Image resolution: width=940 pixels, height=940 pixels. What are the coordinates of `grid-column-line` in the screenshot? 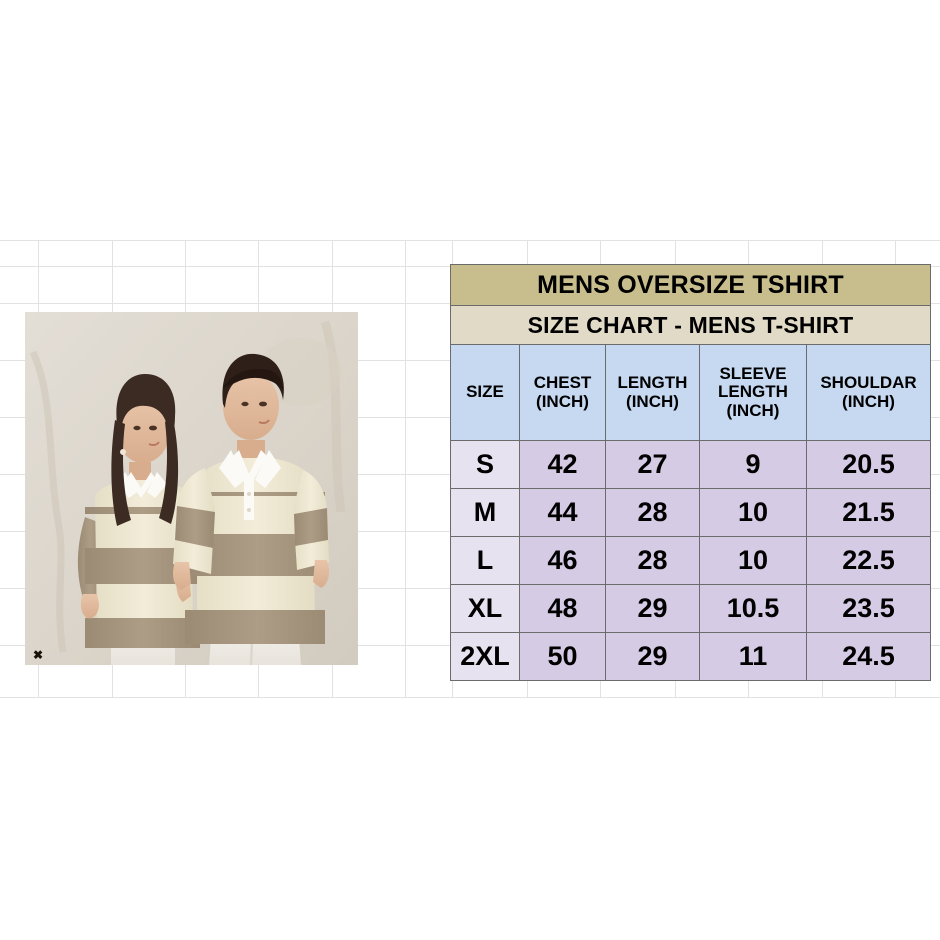 It's located at (405, 469).